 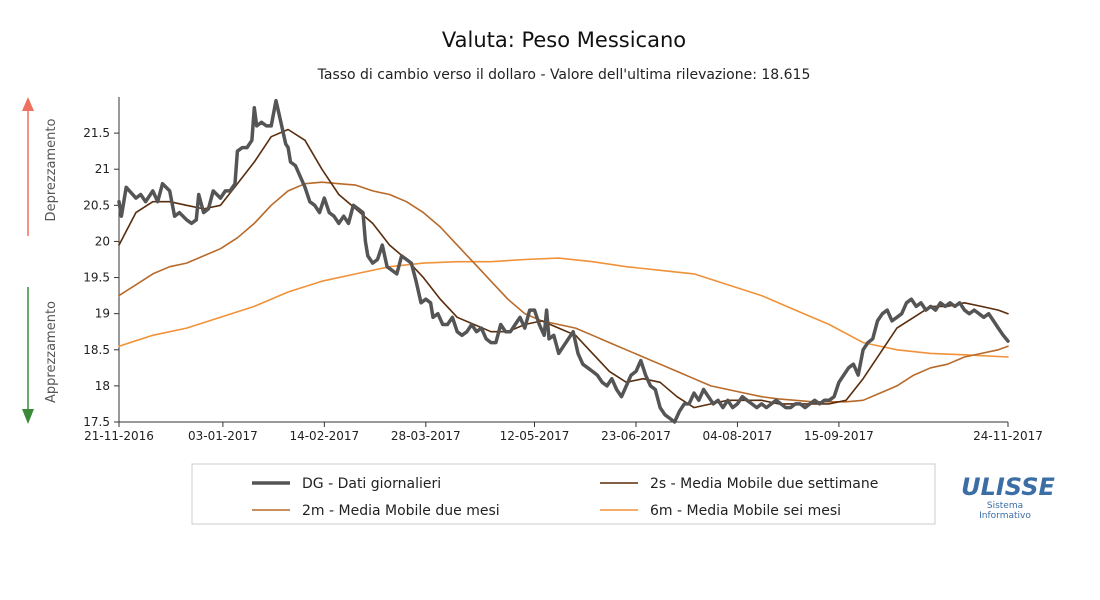 I want to click on chart-title: Valuta: Peso Messicano, so click(x=564, y=40).